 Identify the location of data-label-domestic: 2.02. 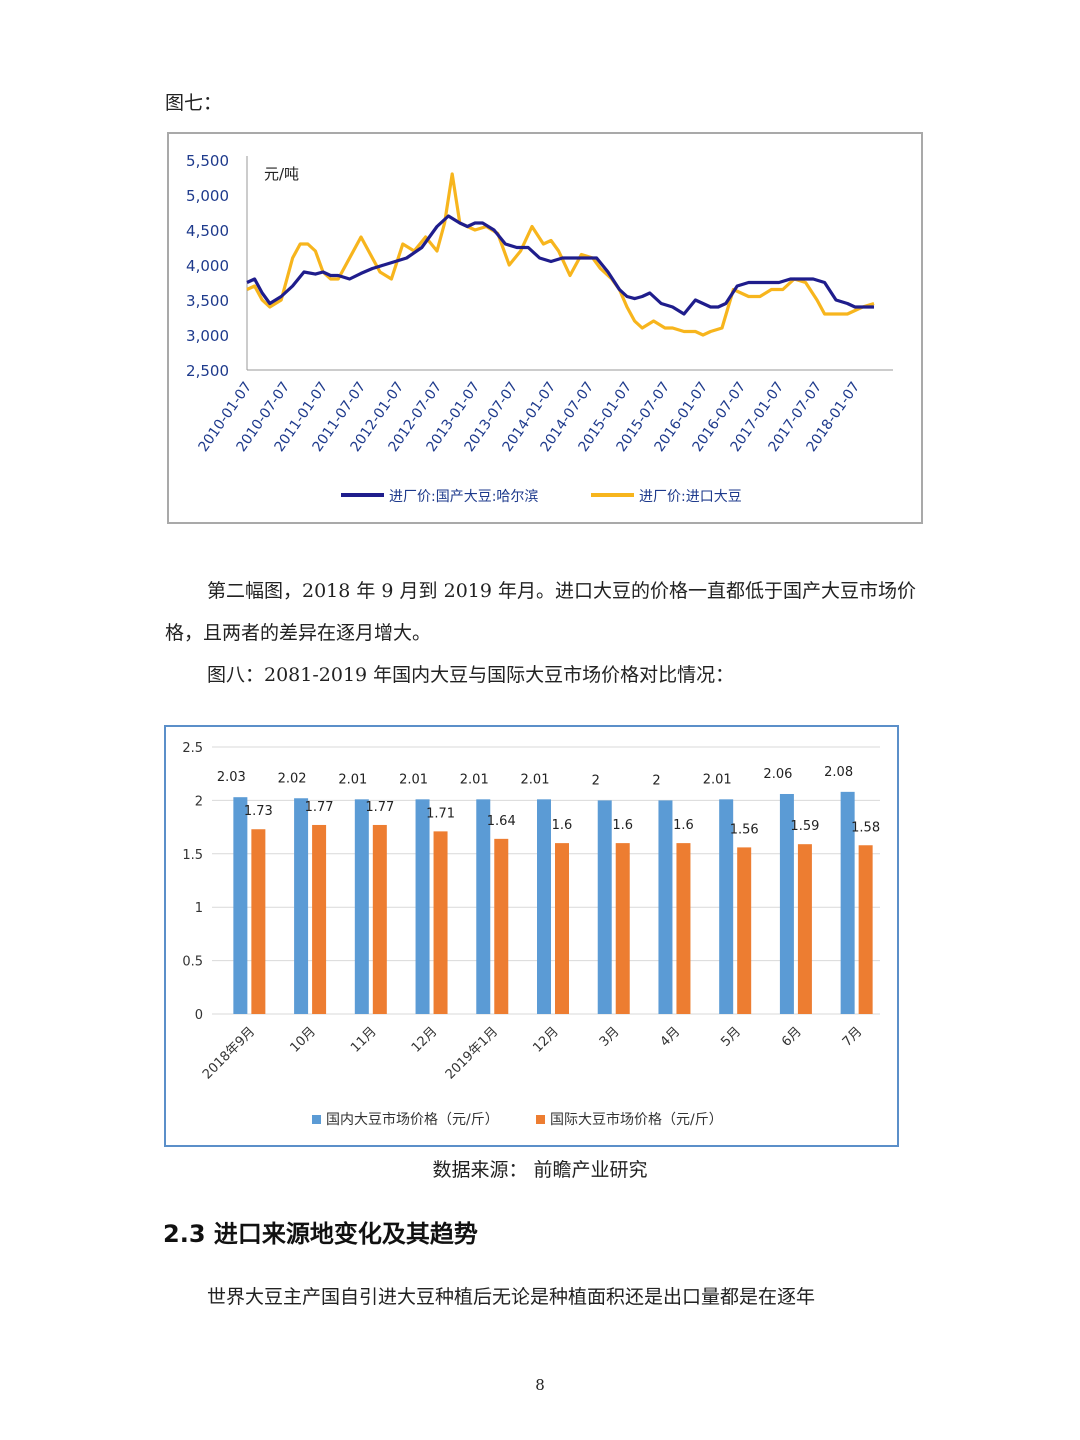
(292, 778).